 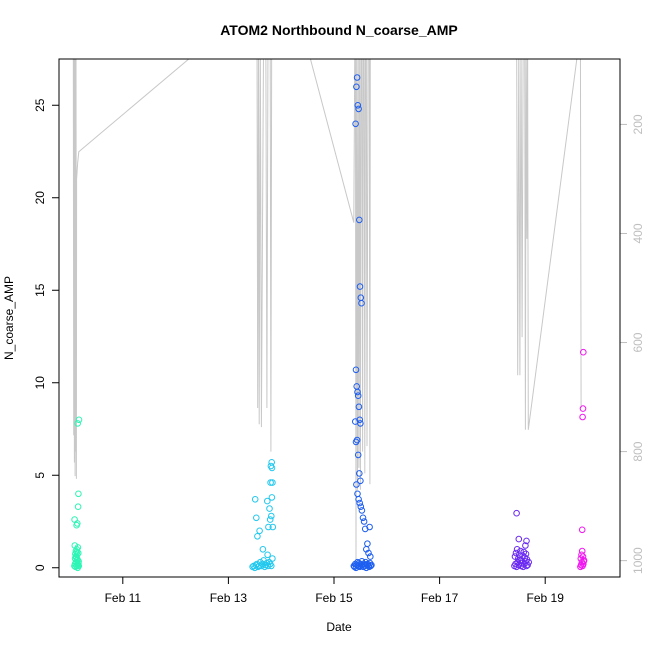 I want to click on right-tick-label: 600, so click(x=638, y=342).